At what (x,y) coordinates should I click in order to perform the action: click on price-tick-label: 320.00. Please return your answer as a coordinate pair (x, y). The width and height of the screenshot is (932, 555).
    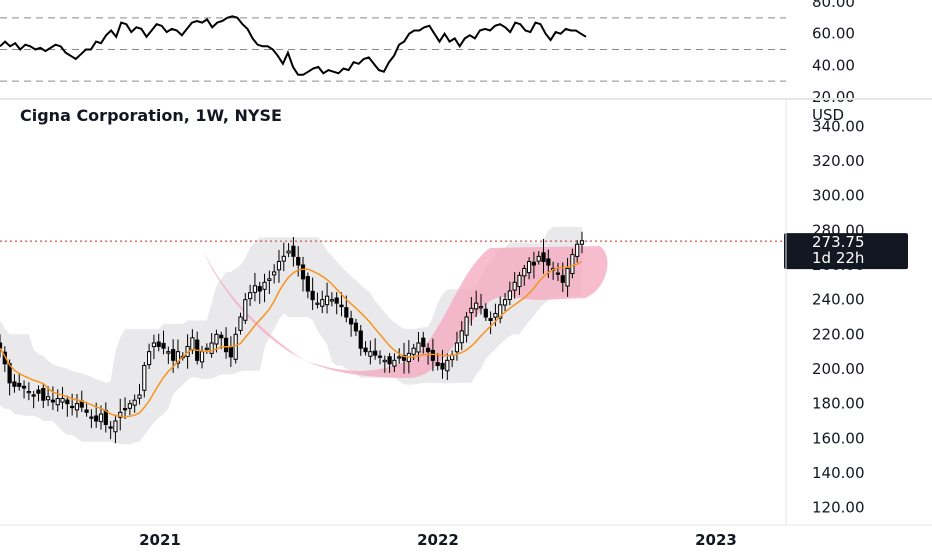
    Looking at the image, I should click on (838, 161).